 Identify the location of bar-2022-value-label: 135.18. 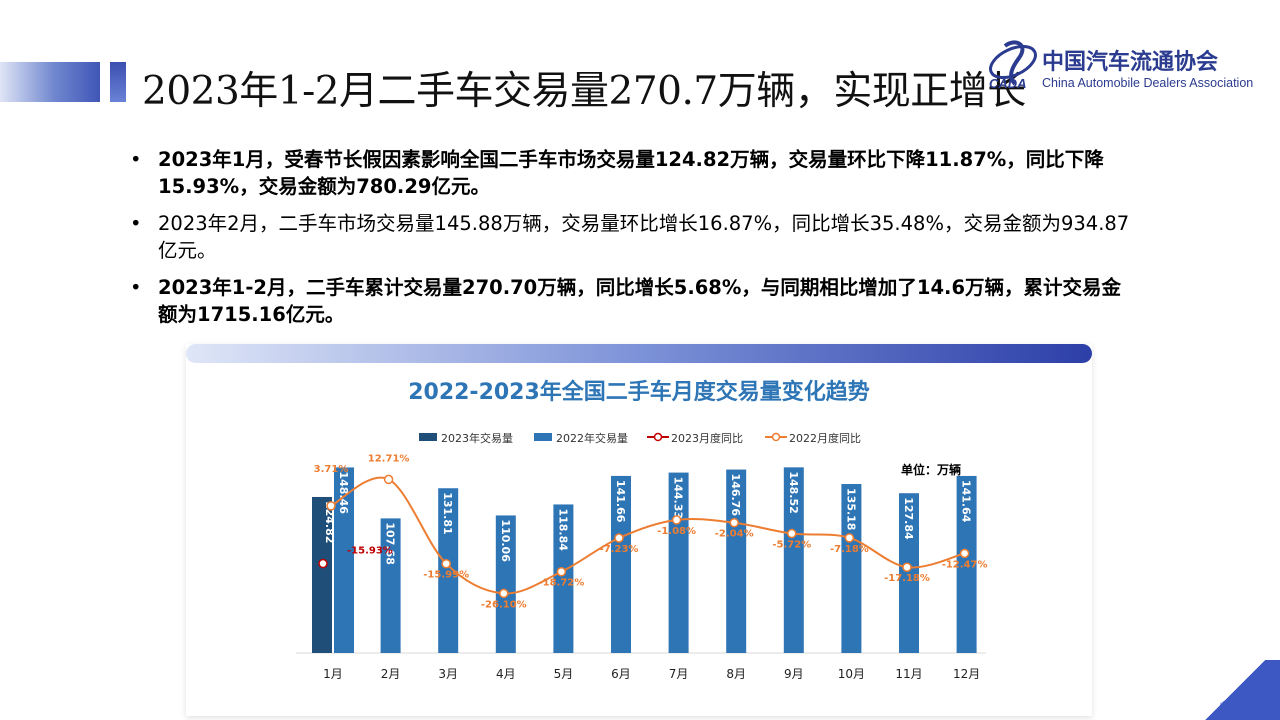
(850, 509).